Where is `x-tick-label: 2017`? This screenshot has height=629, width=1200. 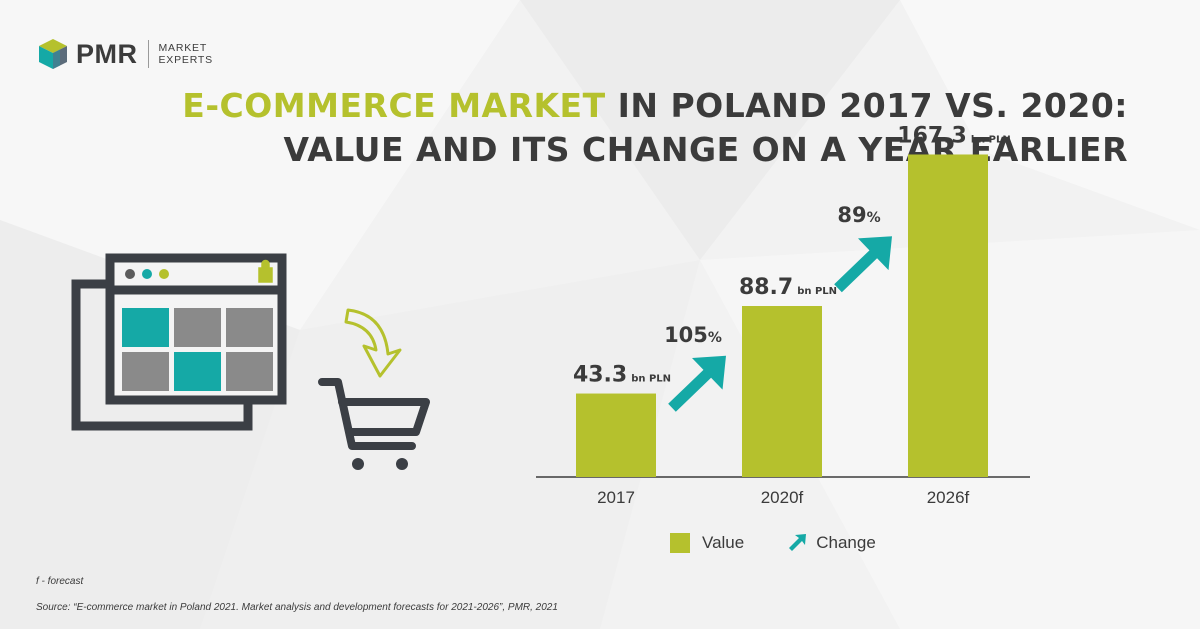 x-tick-label: 2017 is located at coordinates (616, 497).